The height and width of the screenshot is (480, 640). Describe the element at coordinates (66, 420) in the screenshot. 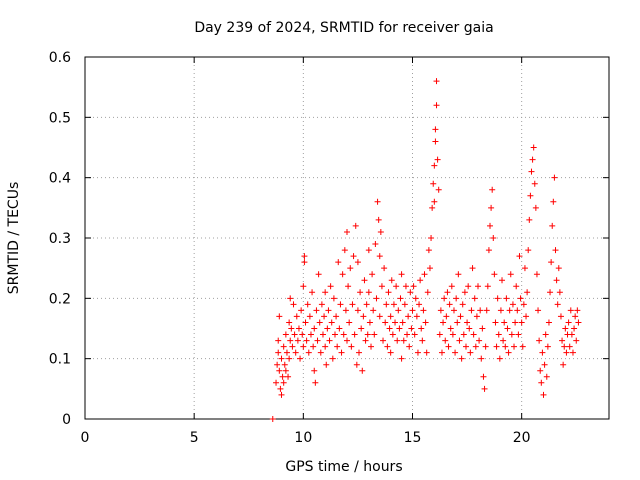

I see `y-tick-label: 0` at that location.